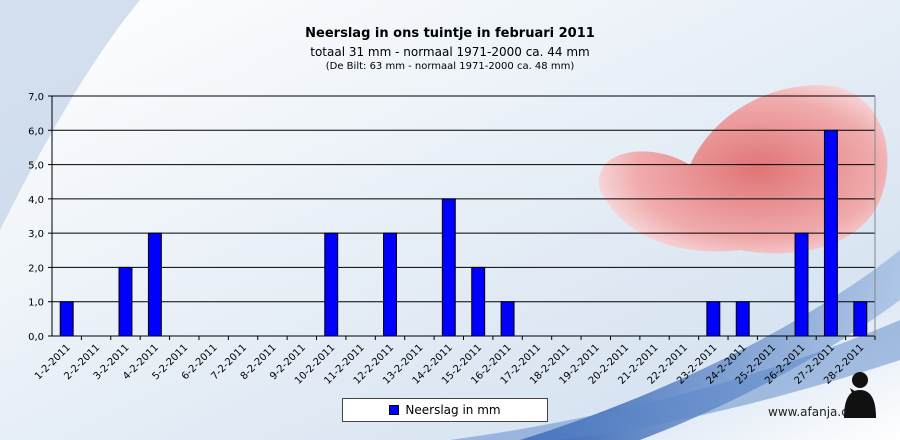 The height and width of the screenshot is (440, 900). I want to click on y-tick-label: 1,0, so click(36, 303).